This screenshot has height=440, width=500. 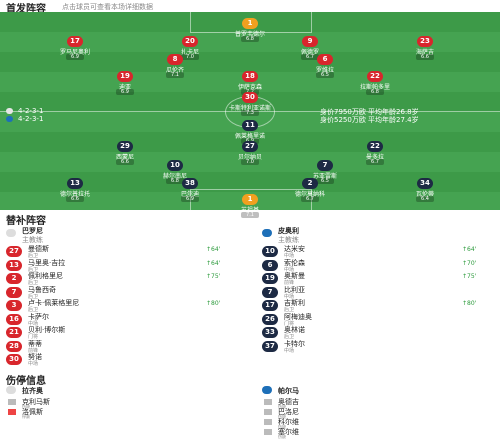 What do you see at coordinates (31, 111) in the screenshot?
I see `formation: 4-2-3-1` at bounding box center [31, 111].